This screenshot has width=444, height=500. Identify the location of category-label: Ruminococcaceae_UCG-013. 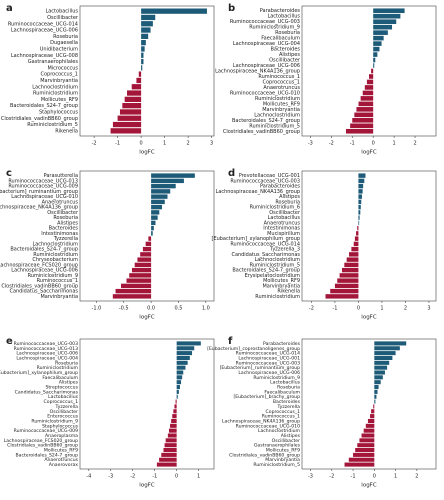
(46, 349).